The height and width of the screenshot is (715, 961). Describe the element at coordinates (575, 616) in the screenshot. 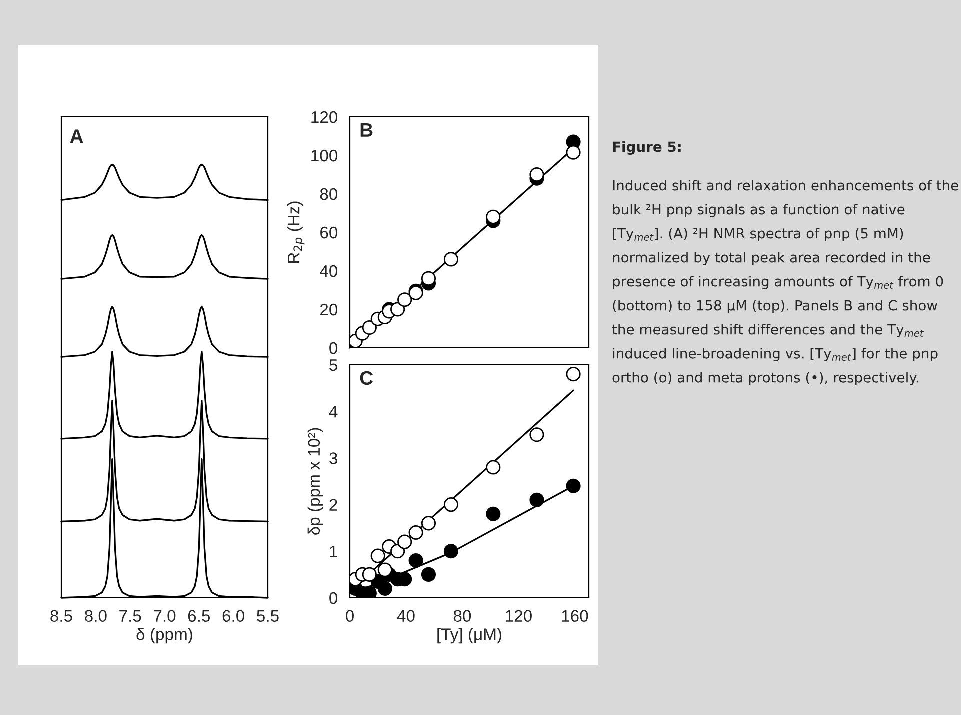

I see `x-tick-label: 160` at that location.